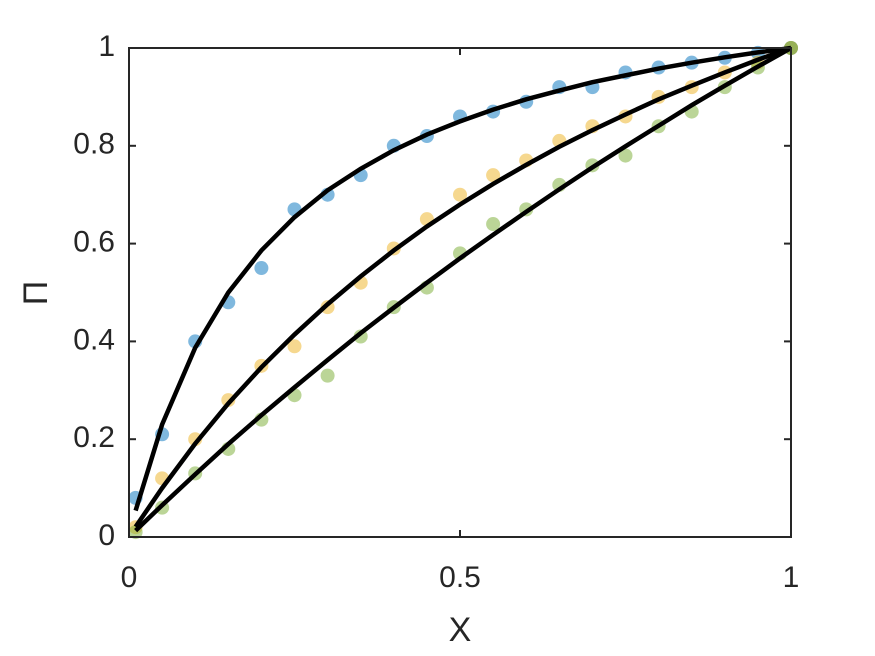 This screenshot has width=875, height=656. What do you see at coordinates (129, 577) in the screenshot?
I see `x-tick-label: 0` at bounding box center [129, 577].